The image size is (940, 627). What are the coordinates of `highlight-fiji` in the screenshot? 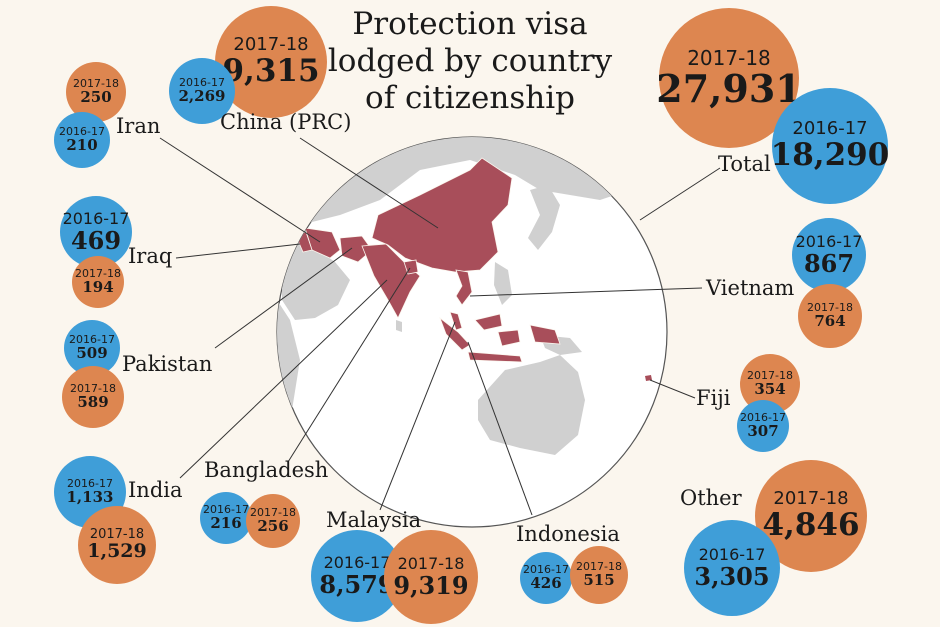 It's located at (648, 378).